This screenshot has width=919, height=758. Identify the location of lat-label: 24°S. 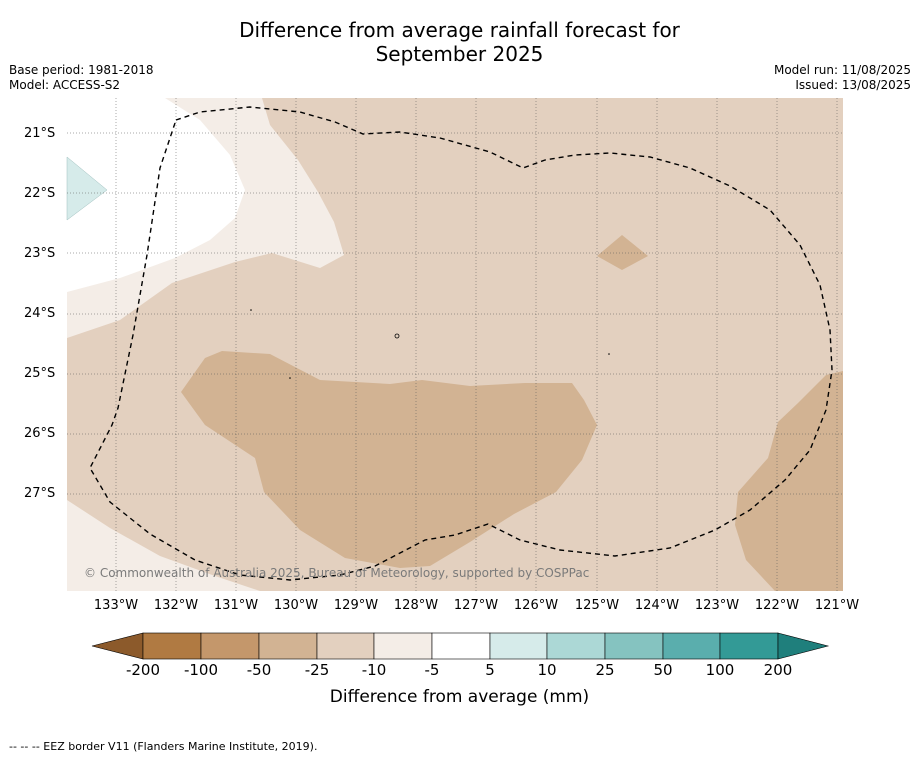
(40, 313).